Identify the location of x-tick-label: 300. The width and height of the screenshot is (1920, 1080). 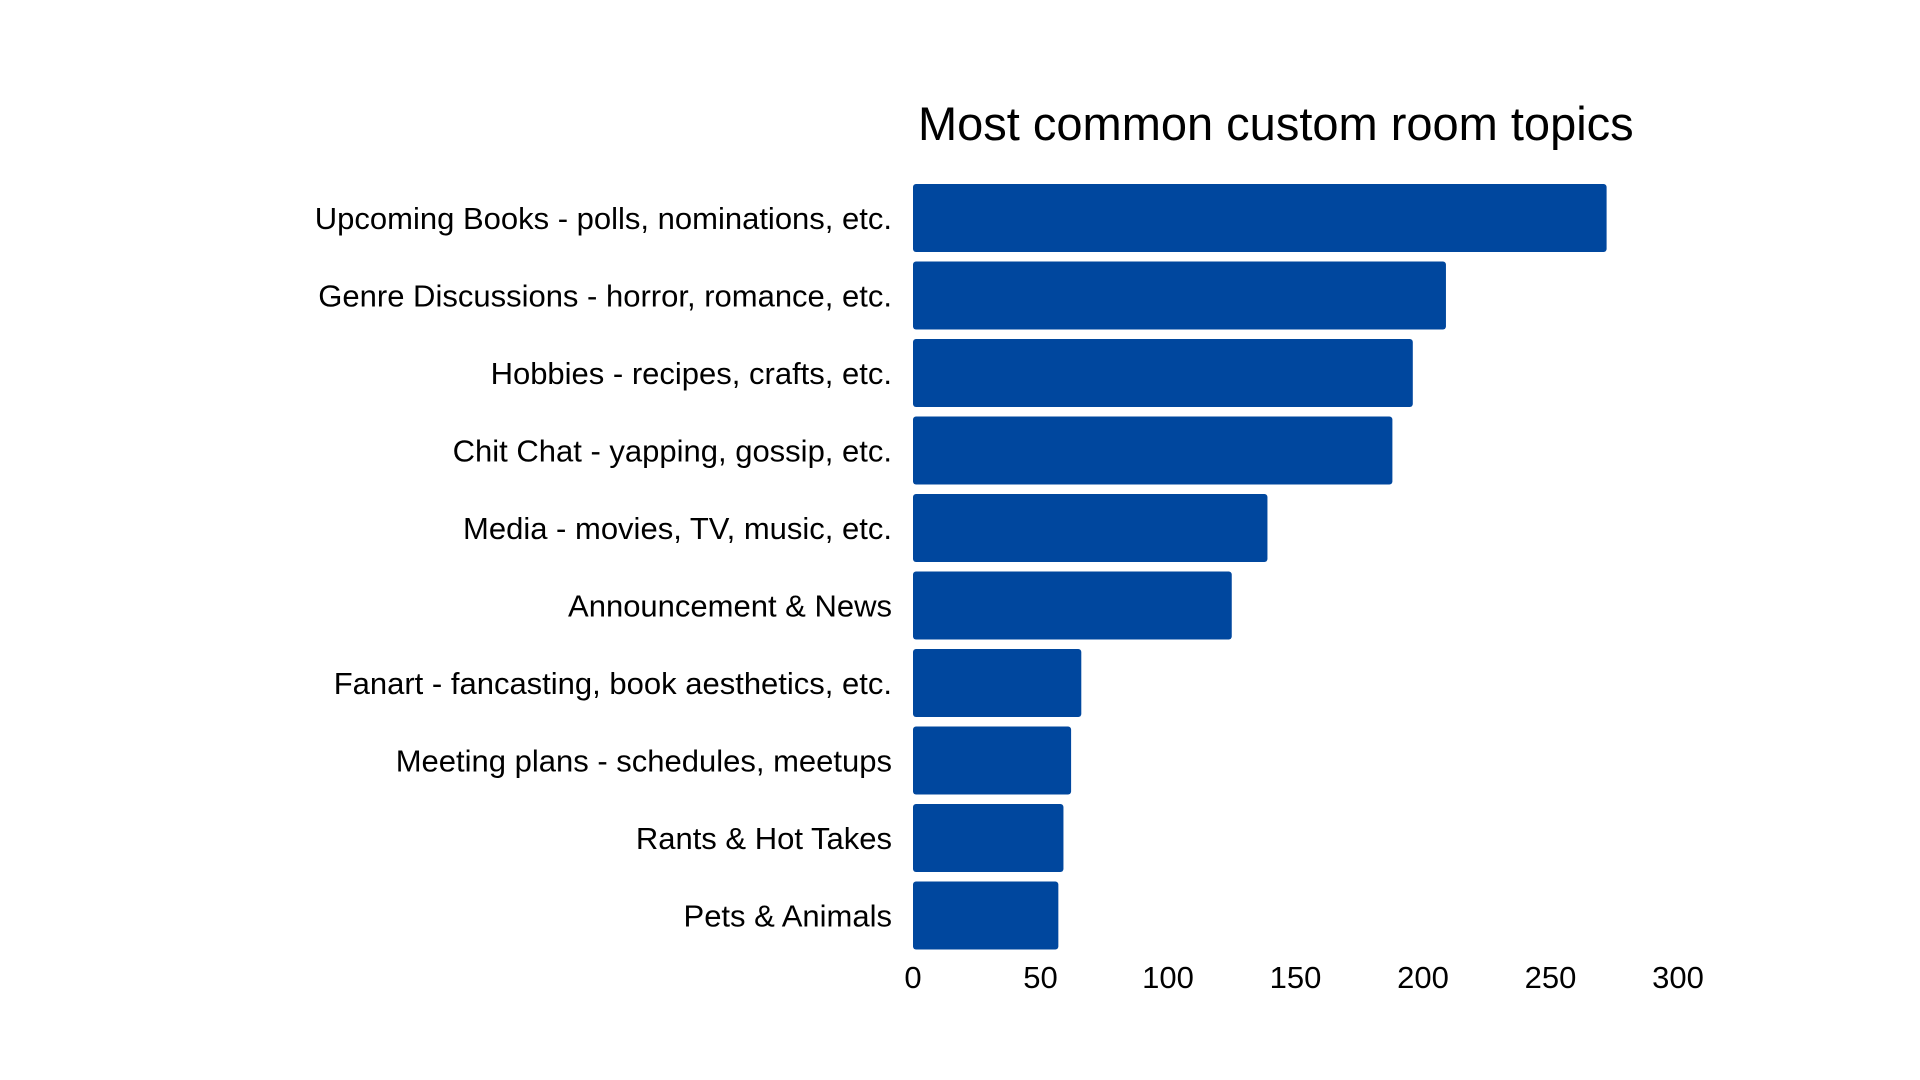
(1678, 977).